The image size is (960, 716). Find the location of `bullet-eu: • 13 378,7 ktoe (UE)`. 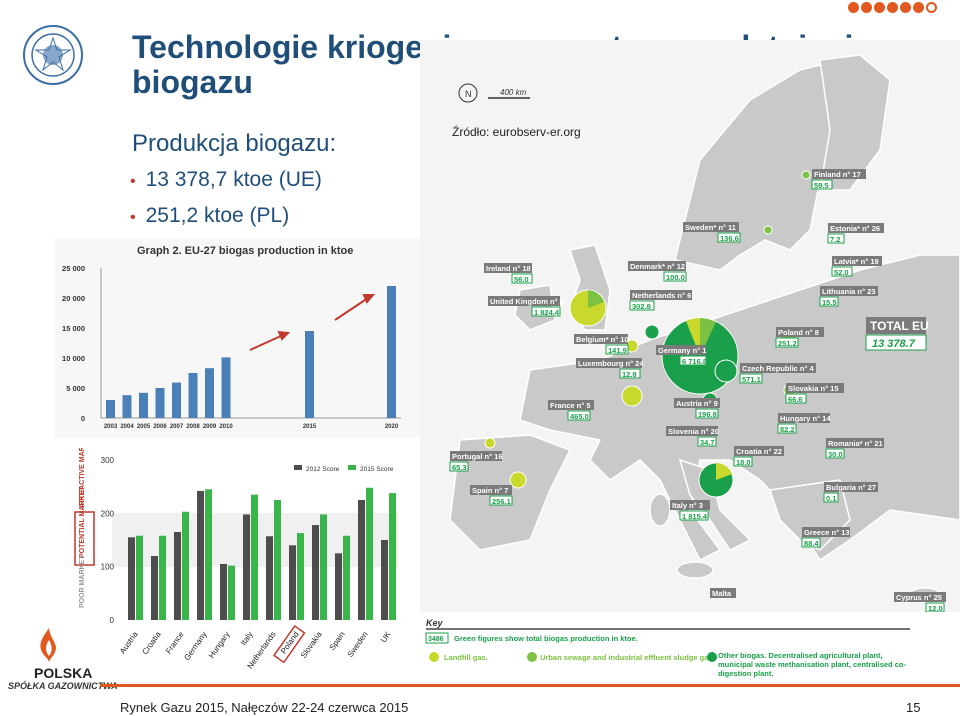

bullet-eu: • 13 378,7 ktoe (UE) is located at coordinates (226, 179).